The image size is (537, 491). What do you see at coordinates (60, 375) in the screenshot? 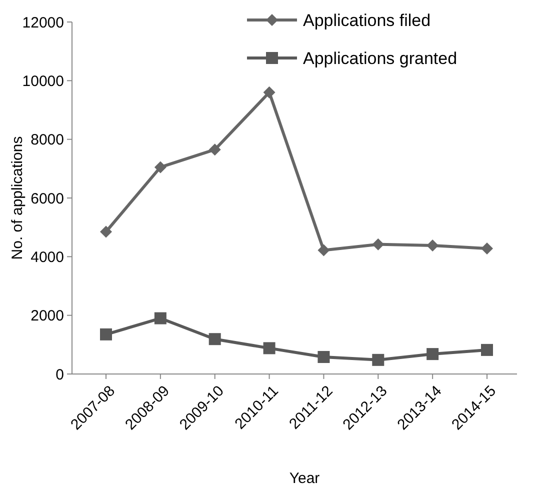
I see `y-tick-label: 0` at bounding box center [60, 375].